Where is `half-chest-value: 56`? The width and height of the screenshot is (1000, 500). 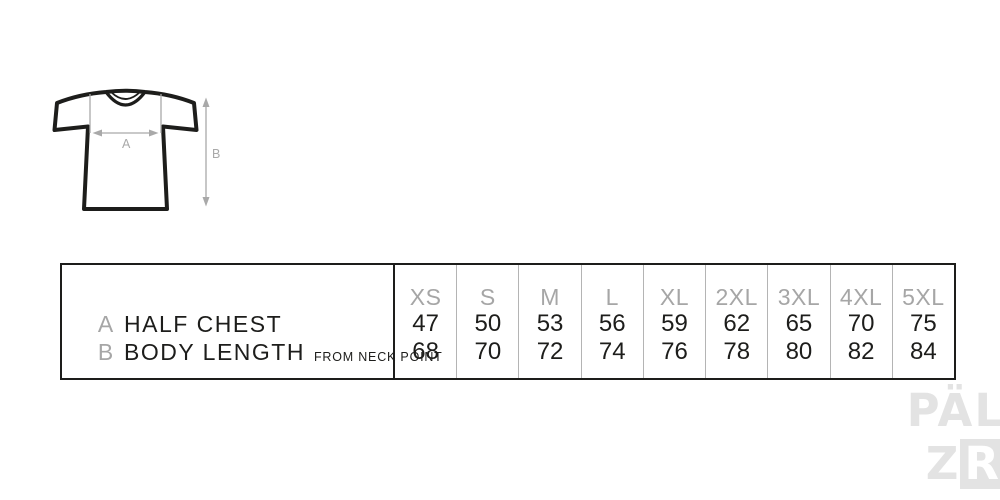 half-chest-value: 56 is located at coordinates (612, 323).